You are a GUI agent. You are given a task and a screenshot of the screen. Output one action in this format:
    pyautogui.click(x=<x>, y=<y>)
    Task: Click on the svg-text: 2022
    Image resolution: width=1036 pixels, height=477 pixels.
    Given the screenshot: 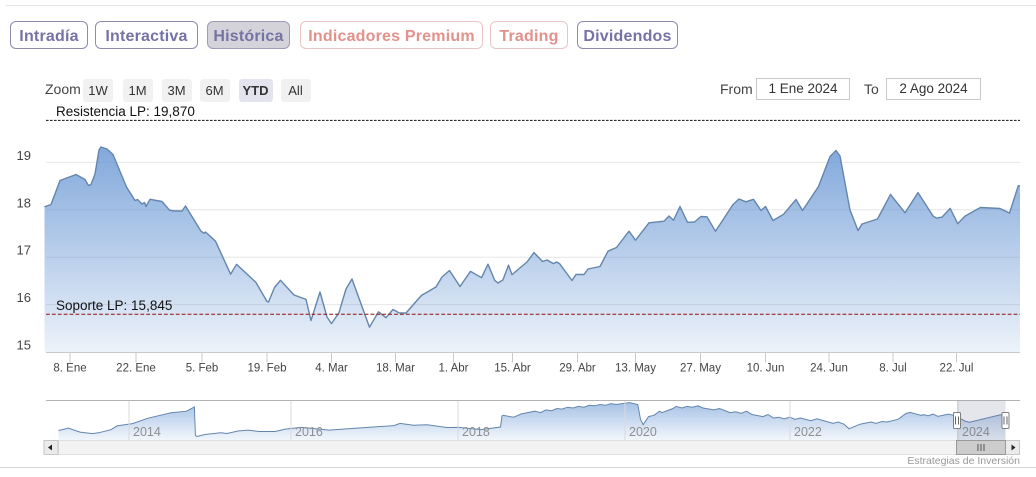 What is the action you would take?
    pyautogui.click(x=808, y=432)
    